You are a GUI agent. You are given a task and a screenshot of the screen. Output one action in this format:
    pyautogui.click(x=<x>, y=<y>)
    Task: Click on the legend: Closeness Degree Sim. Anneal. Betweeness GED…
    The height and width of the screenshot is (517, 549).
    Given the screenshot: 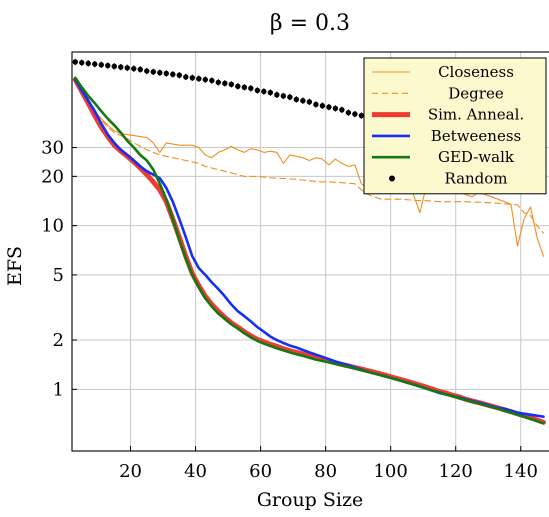 What is the action you would take?
    pyautogui.click(x=455, y=126)
    